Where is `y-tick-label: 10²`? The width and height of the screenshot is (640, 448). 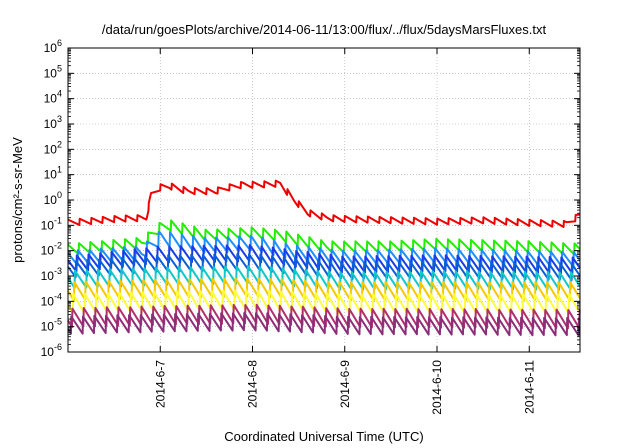
y-tick-label: 10² is located at coordinates (53, 147).